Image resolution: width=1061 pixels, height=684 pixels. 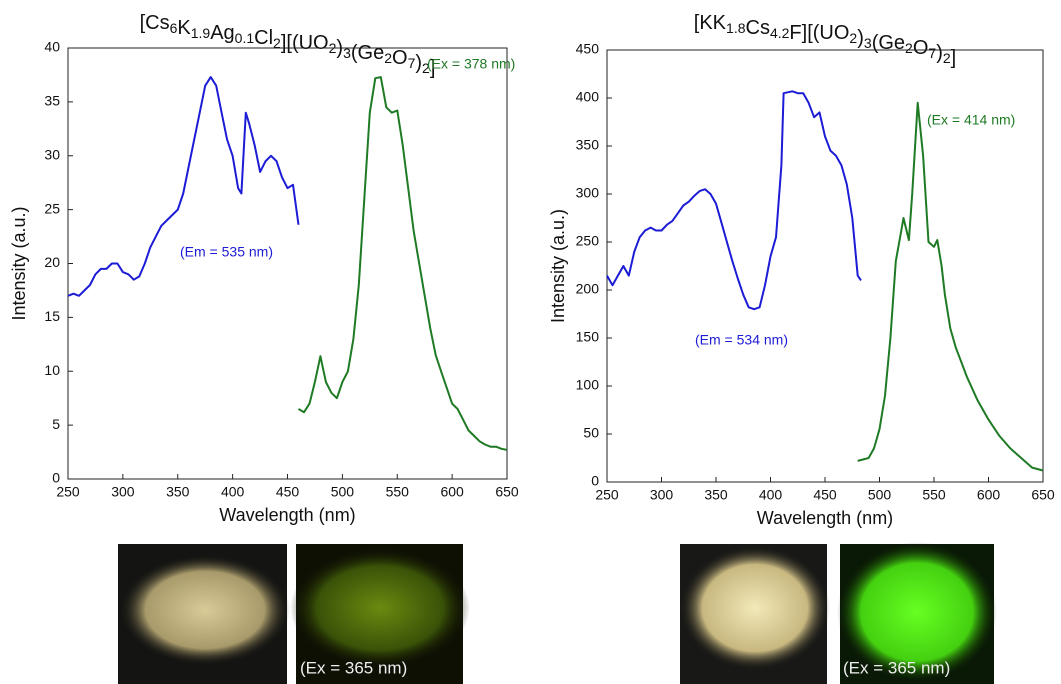 I want to click on y-tick-label: 25, so click(x=52, y=208).